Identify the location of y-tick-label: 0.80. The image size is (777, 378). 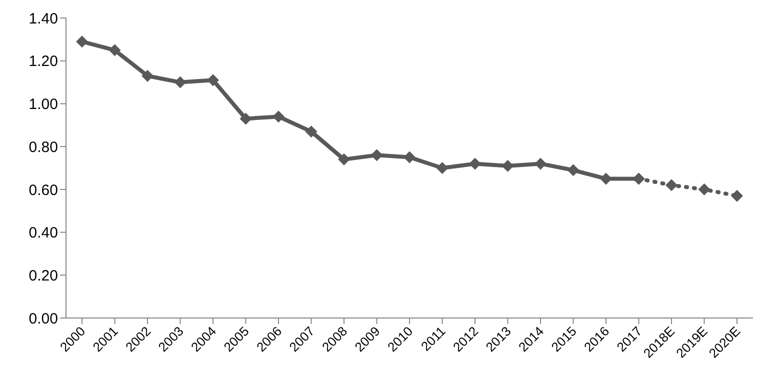
(43, 147).